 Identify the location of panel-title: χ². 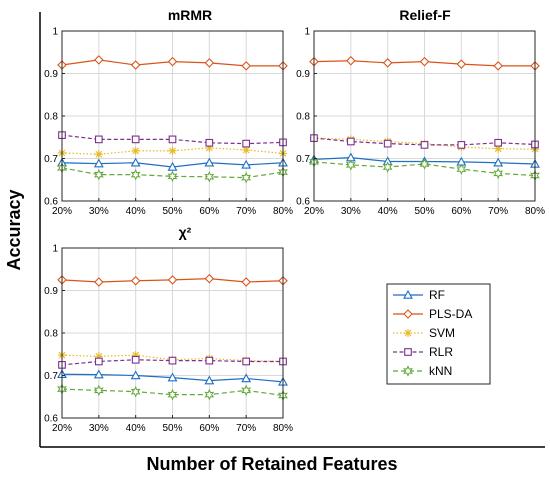
(185, 232).